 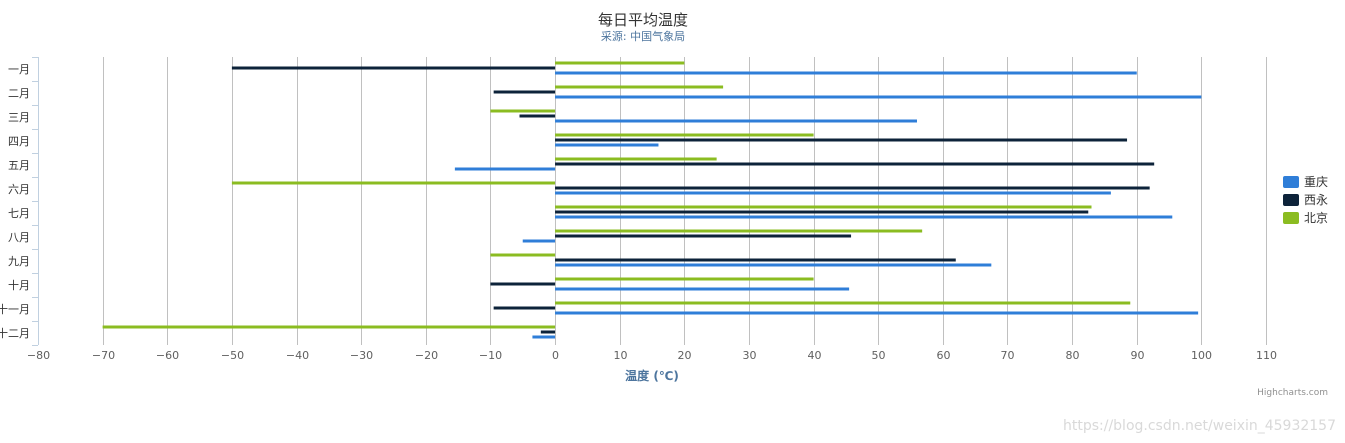 What do you see at coordinates (15, 309) in the screenshot?
I see `y-tick-label: 十一月` at bounding box center [15, 309].